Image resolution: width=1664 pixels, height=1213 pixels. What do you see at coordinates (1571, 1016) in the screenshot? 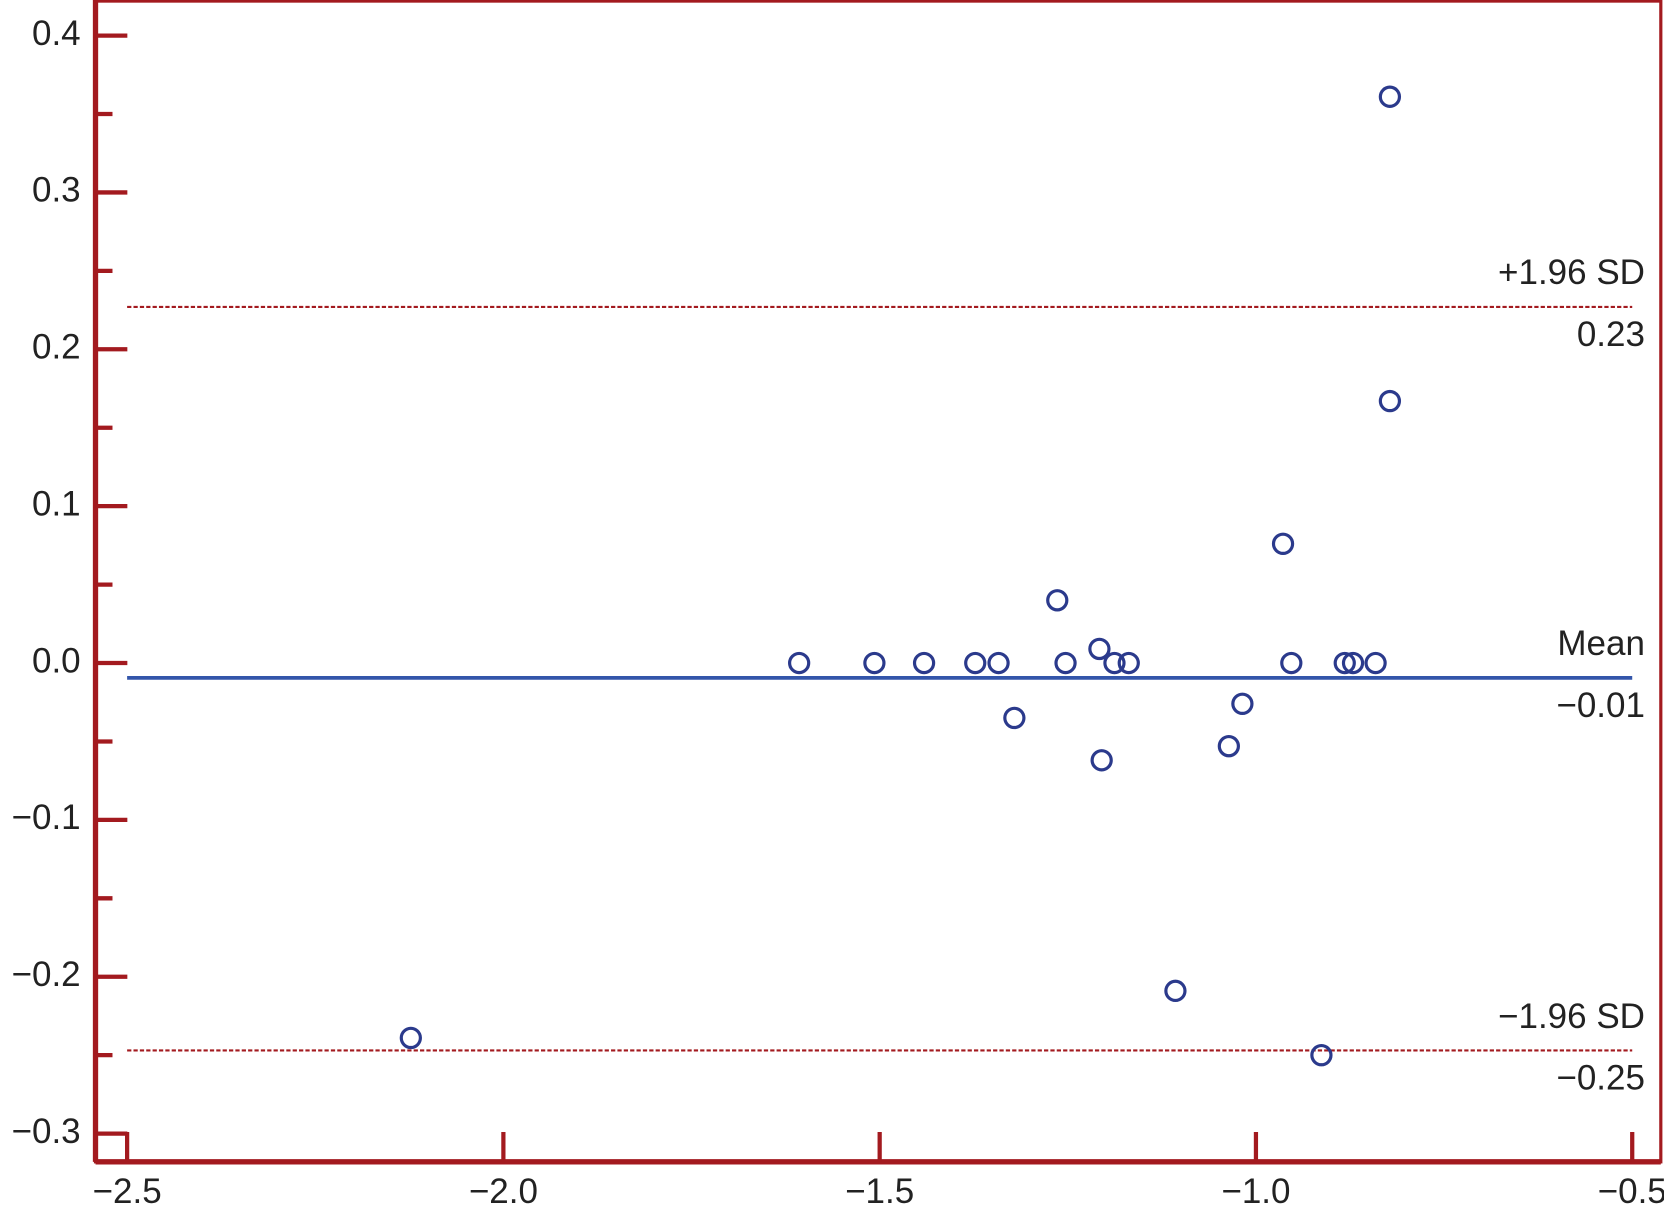
I see `reference-line-name: −1.96 SD` at bounding box center [1571, 1016].